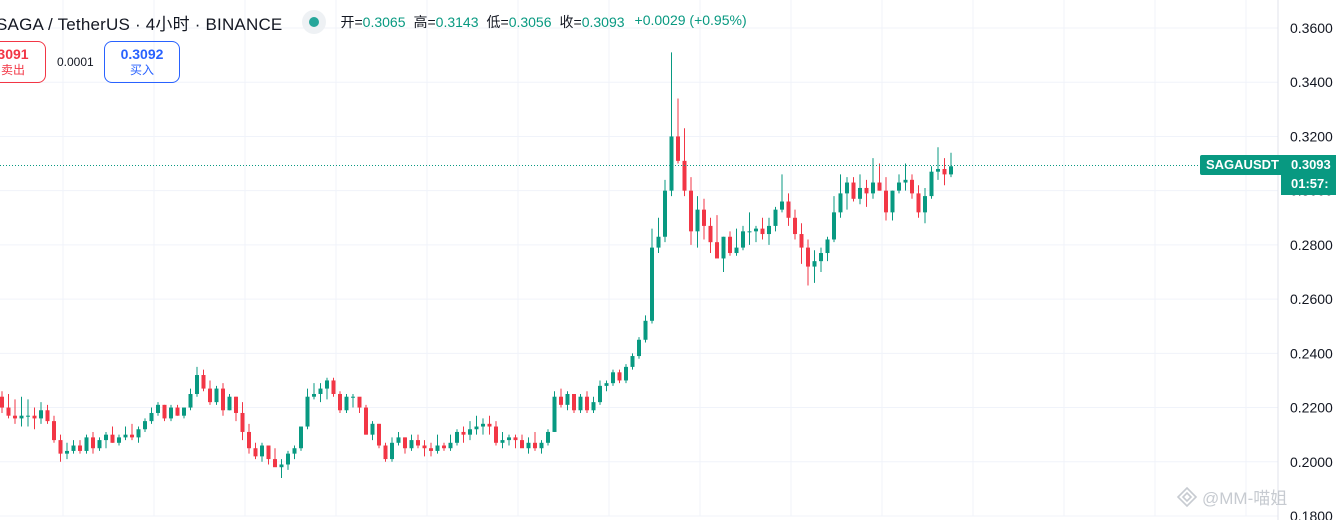 Image resolution: width=1336 pixels, height=520 pixels. Describe the element at coordinates (142, 62) in the screenshot. I see `buy-button: 0.3092 买入` at that location.